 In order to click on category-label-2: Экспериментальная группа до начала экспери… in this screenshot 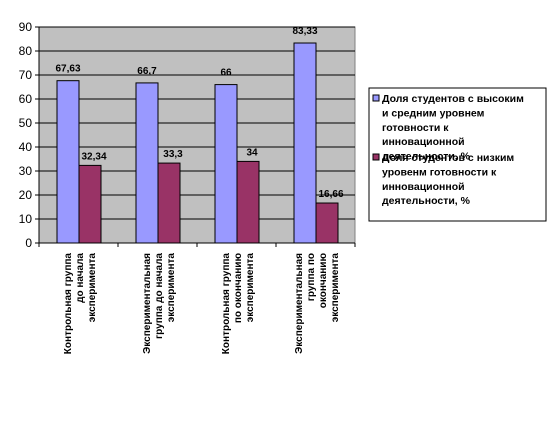, I will do `click(159, 303)`.